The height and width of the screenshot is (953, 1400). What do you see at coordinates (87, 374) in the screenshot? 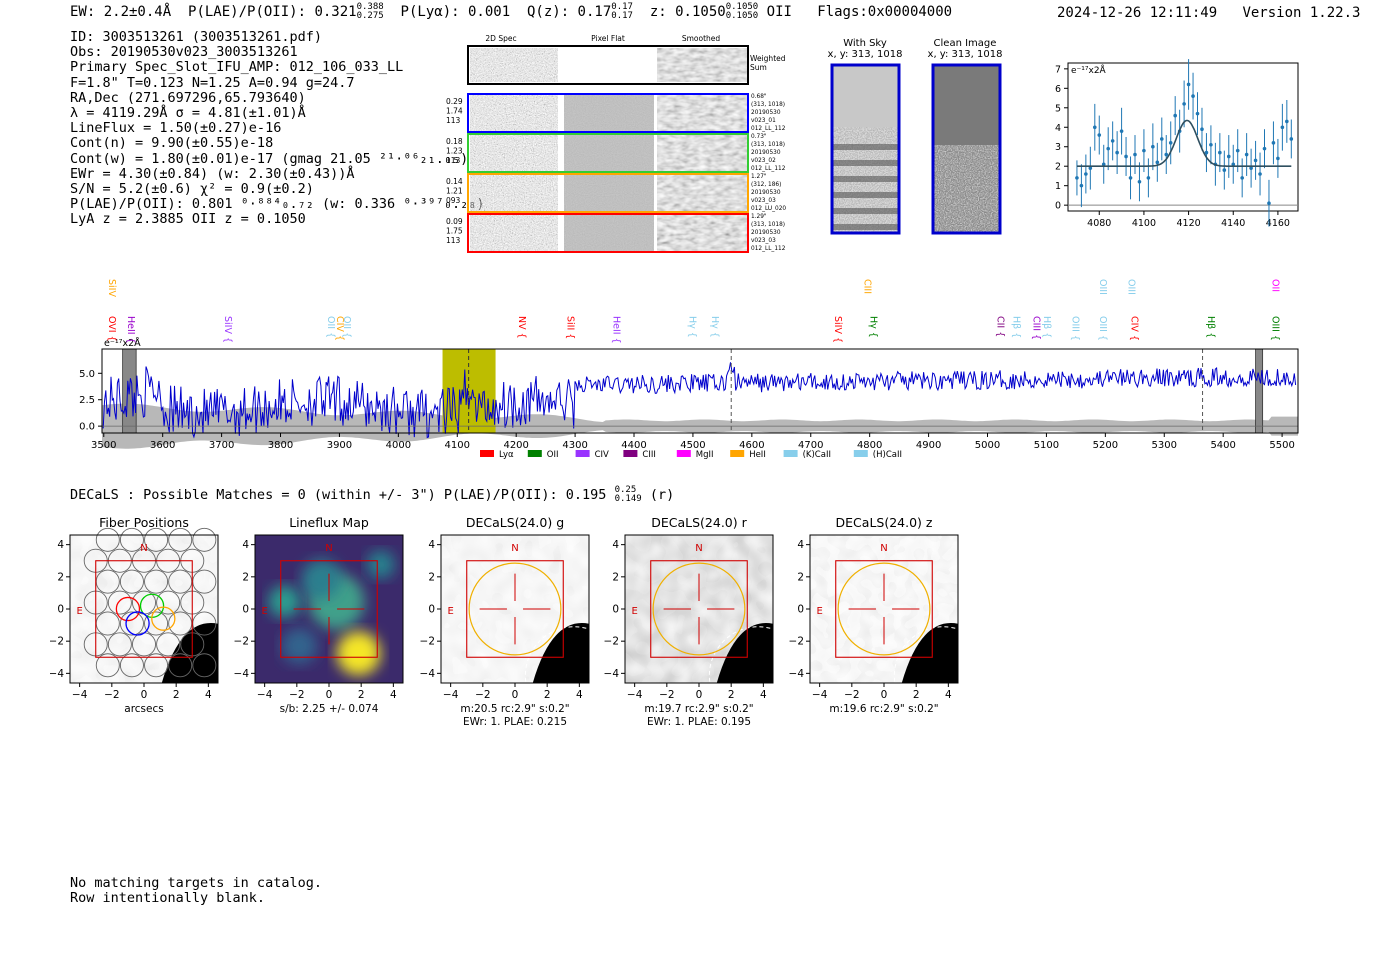
I see `spectrum-ytick-label: 5.0` at bounding box center [87, 374].